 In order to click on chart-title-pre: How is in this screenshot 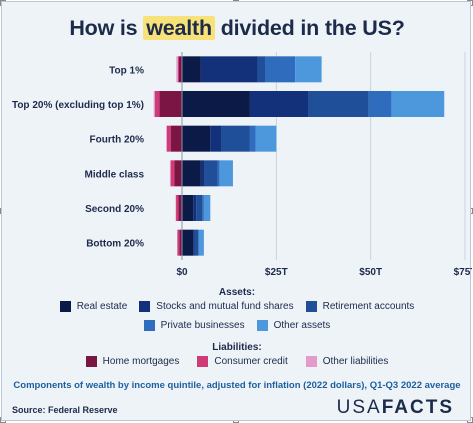, I will do `click(106, 28)`.